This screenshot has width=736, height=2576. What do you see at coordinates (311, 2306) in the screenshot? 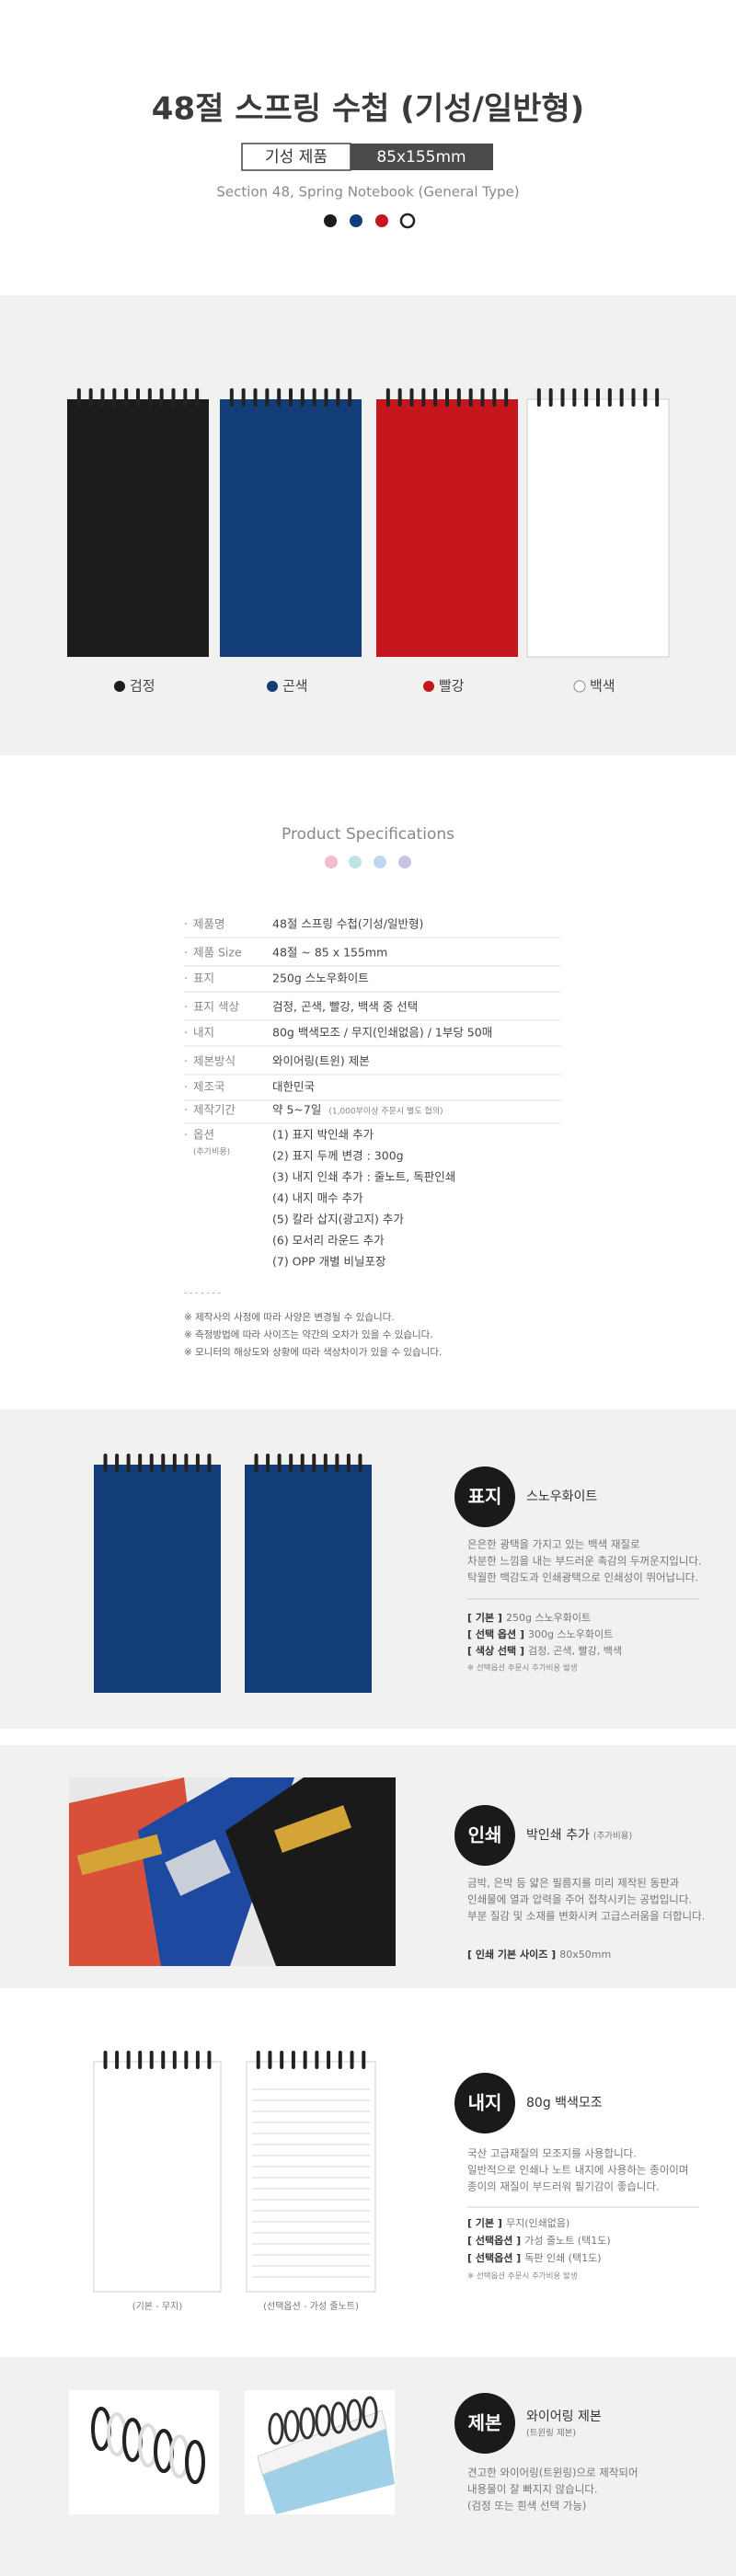
I see `image-caption: (선택옵션 - 가성 줄노트)` at bounding box center [311, 2306].